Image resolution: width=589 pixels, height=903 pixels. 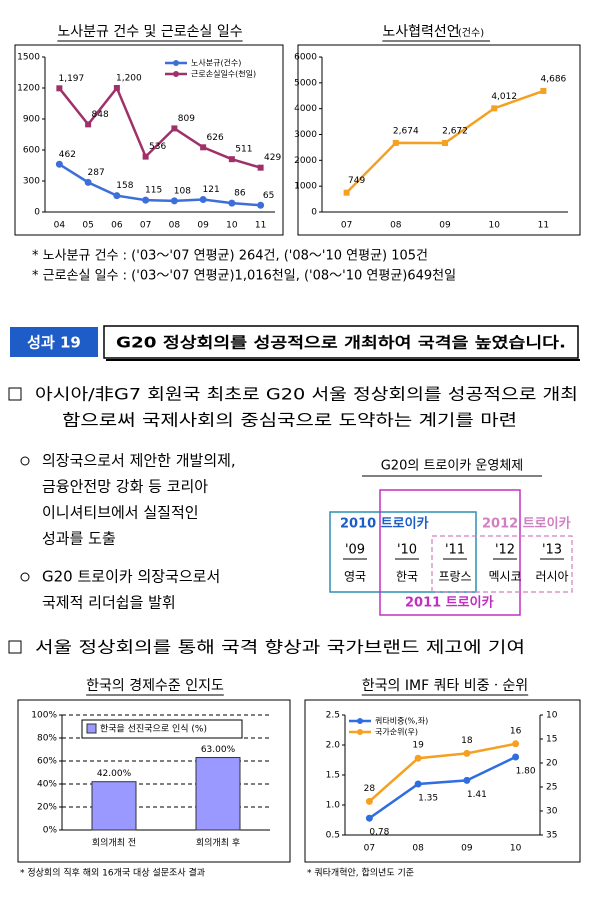 I want to click on bullet-line: 의장국으로서 제안한 개발의제,, so click(x=139, y=461).